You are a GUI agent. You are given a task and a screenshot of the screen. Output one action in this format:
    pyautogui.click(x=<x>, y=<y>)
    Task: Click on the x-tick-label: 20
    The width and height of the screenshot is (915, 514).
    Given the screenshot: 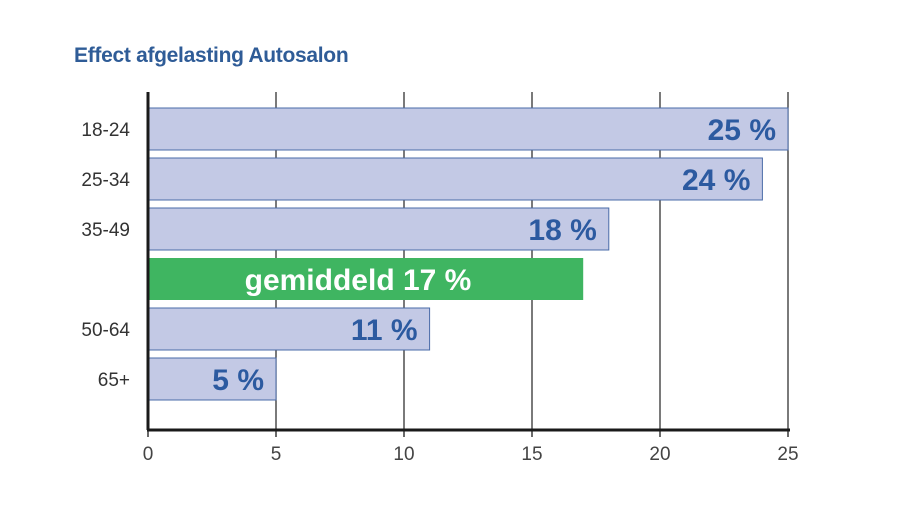 What is the action you would take?
    pyautogui.click(x=659, y=454)
    